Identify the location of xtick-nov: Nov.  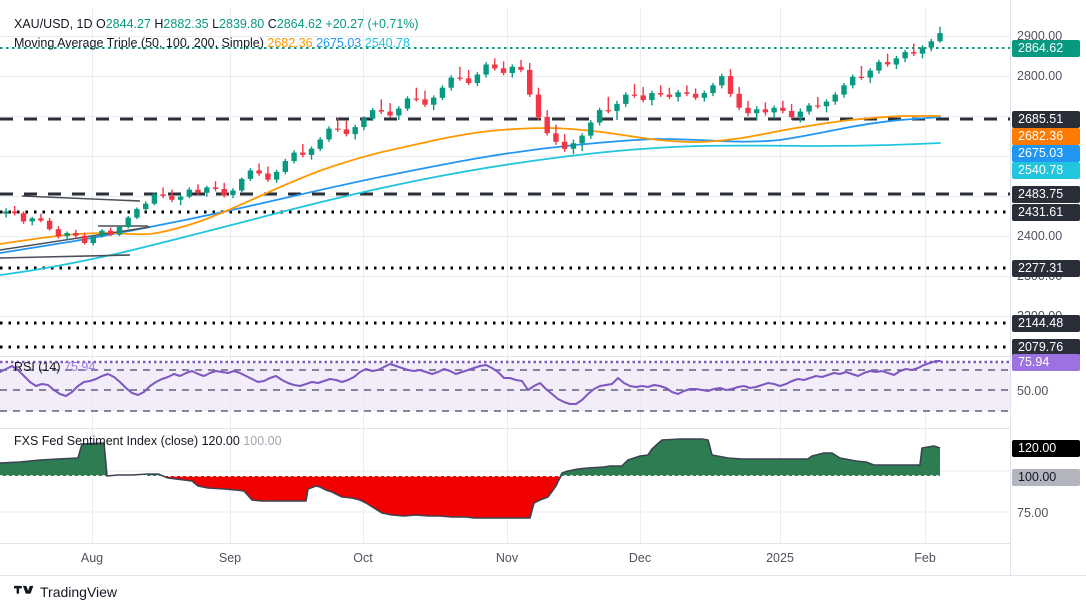
(507, 558).